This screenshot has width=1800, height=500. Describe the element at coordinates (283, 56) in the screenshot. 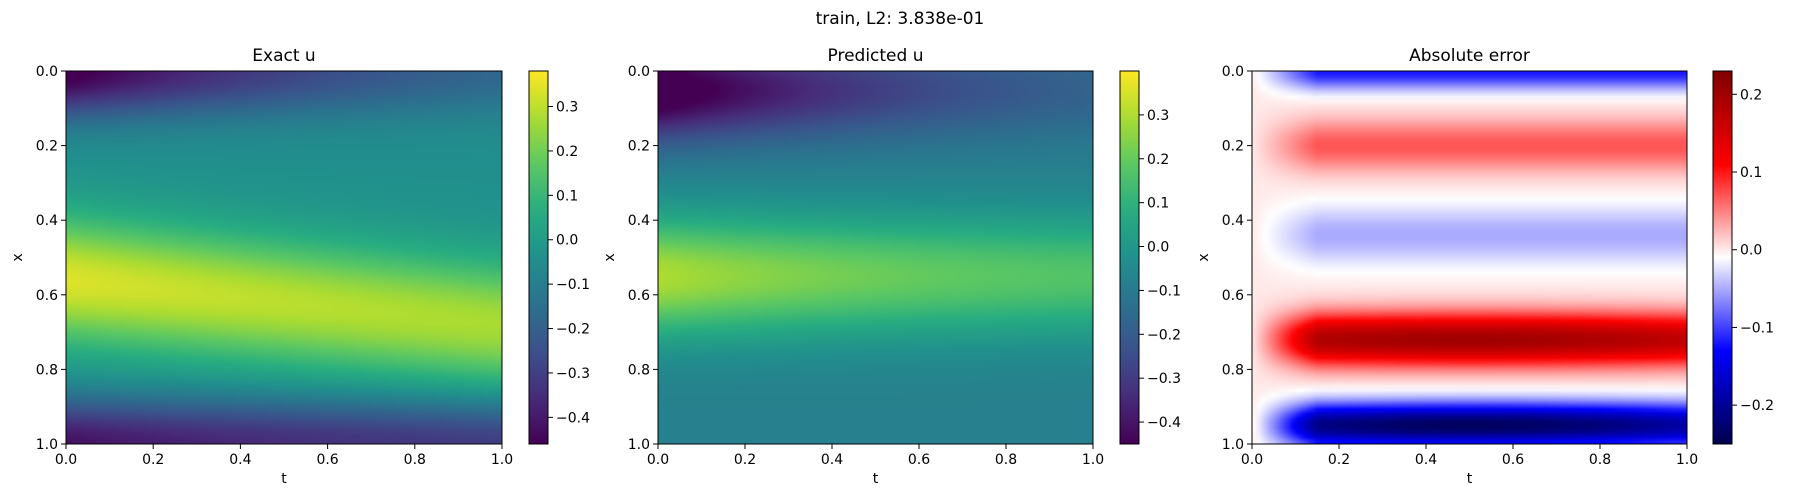

I see `panel-title: Exact u` at that location.